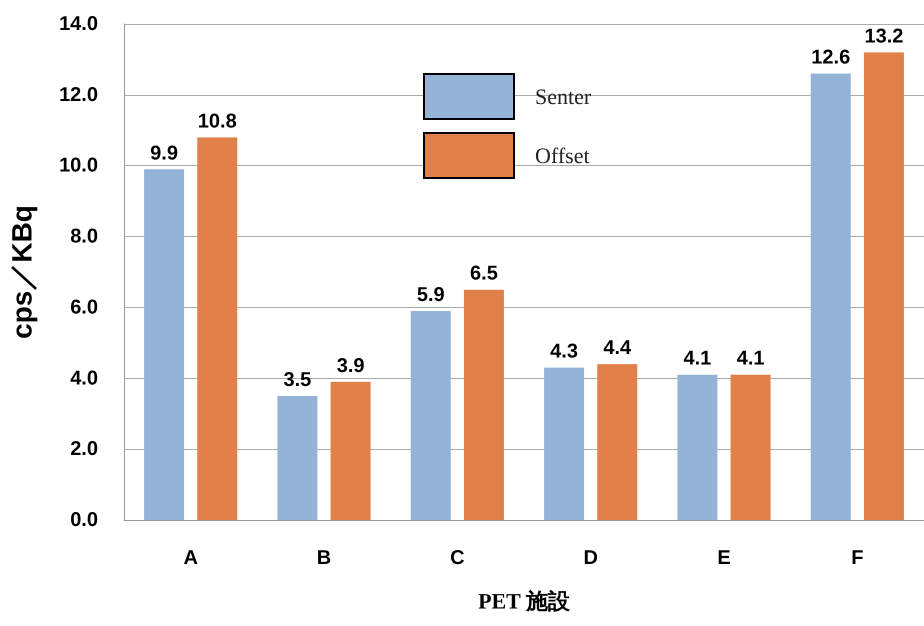 The height and width of the screenshot is (626, 924). Describe the element at coordinates (617, 348) in the screenshot. I see `data-label: 4.4` at that location.